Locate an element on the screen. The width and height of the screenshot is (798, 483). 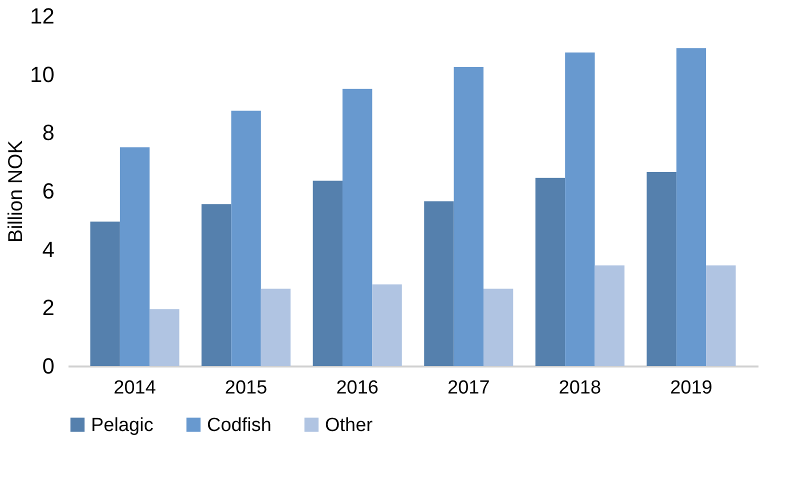
y-tick-label: 4 is located at coordinates (48, 249).